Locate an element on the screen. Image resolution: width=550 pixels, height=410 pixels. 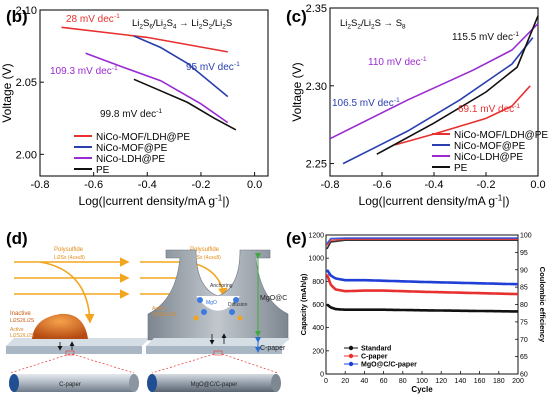
y-tick-label: 2.10 is located at coordinates (26, 11).